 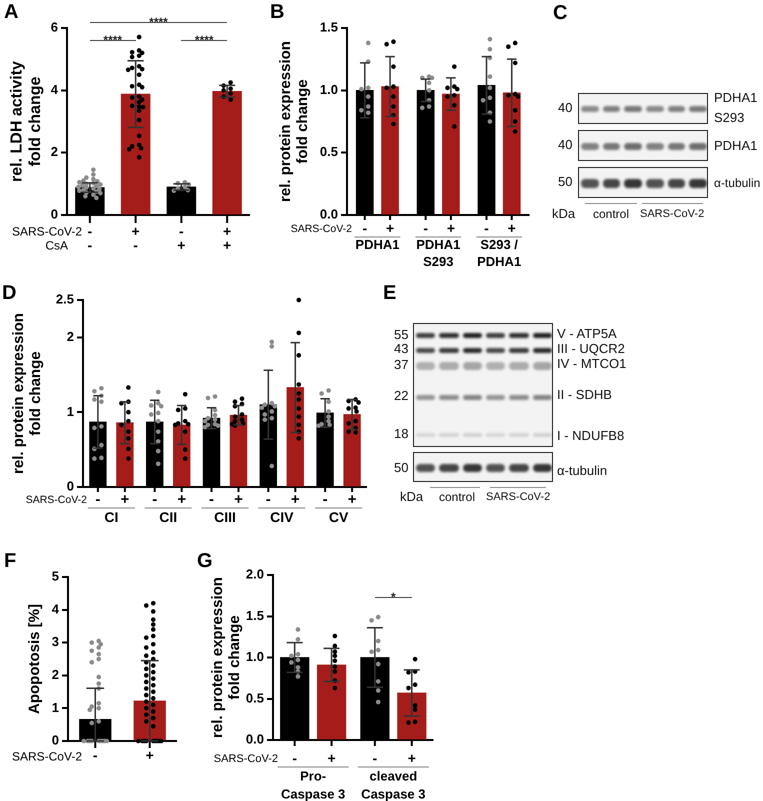 What do you see at coordinates (65, 299) in the screenshot?
I see `y-tick-label: 2.5` at bounding box center [65, 299].